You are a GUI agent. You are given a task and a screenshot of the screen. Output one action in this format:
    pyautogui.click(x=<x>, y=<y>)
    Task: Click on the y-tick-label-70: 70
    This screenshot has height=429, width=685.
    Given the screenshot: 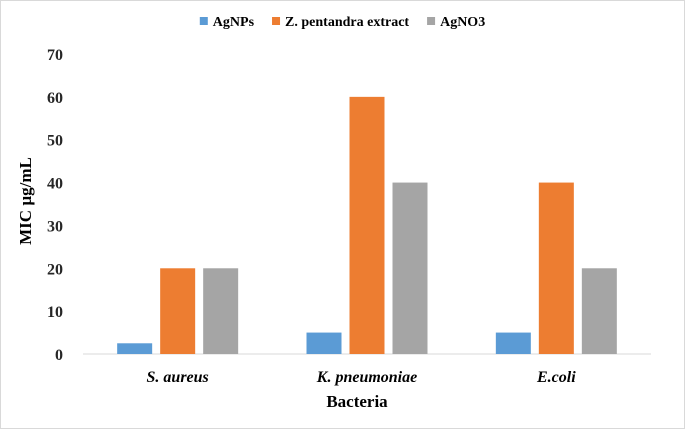 What is the action you would take?
    pyautogui.click(x=55, y=55)
    